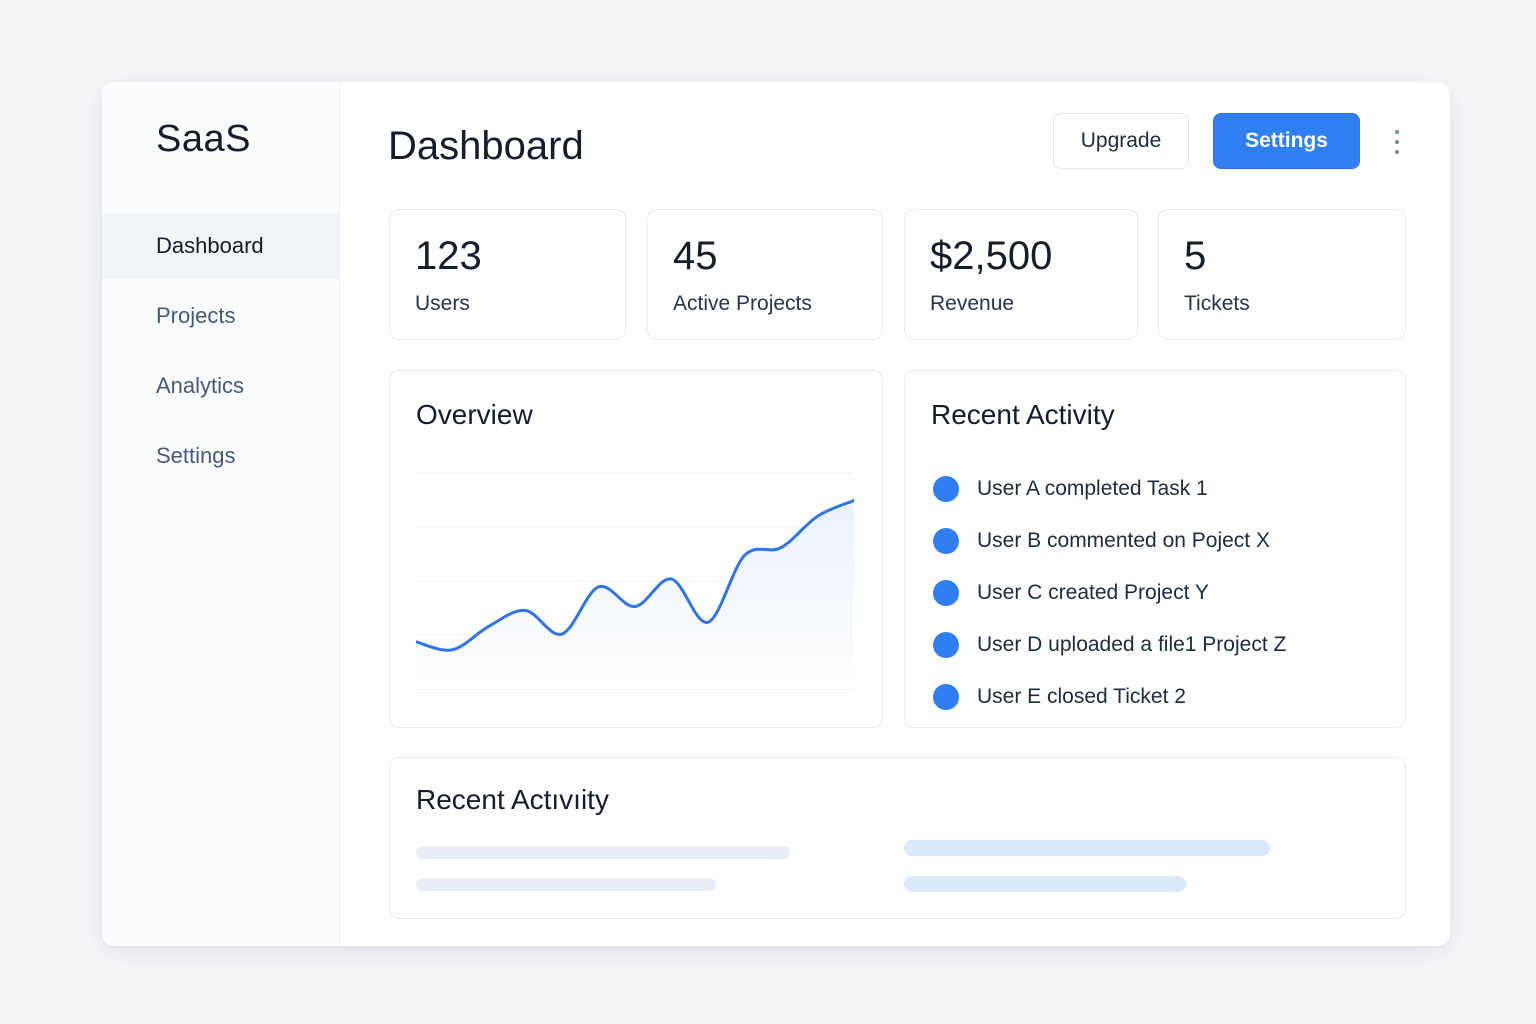  Describe the element at coordinates (474, 414) in the screenshot. I see `overview-title: Overview` at that location.